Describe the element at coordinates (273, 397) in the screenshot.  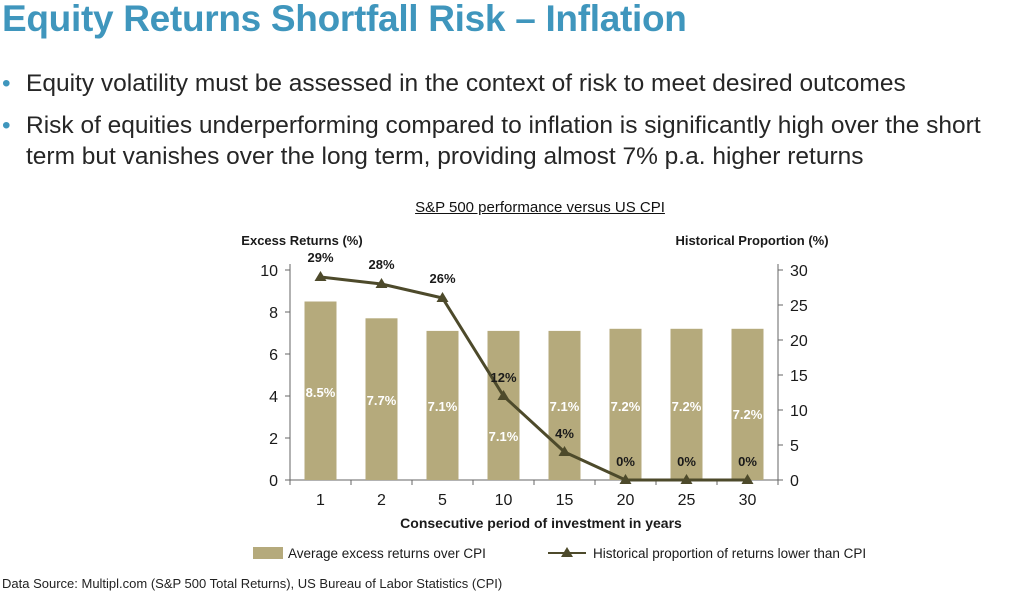
I see `y-left-tick-label: 4` at that location.